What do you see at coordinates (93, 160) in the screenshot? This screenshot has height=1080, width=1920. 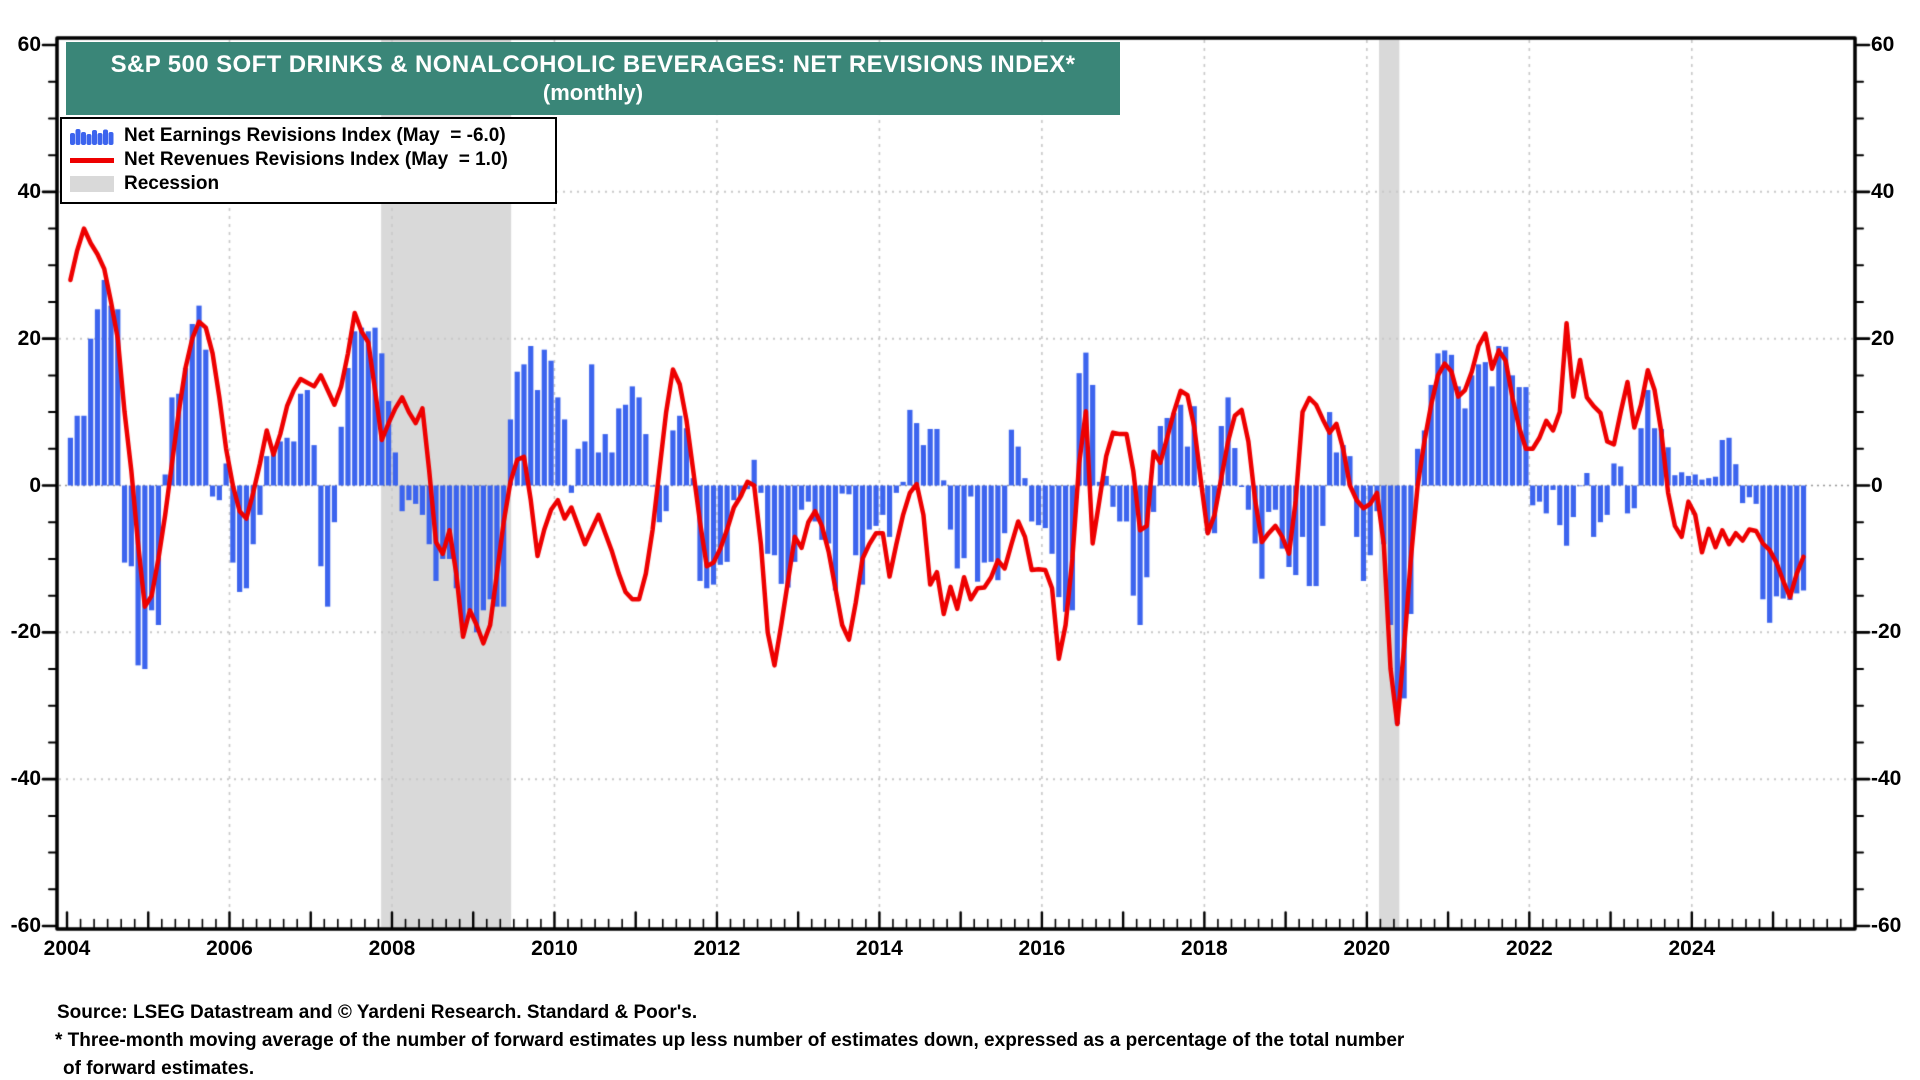 I see `red-line-icon` at bounding box center [93, 160].